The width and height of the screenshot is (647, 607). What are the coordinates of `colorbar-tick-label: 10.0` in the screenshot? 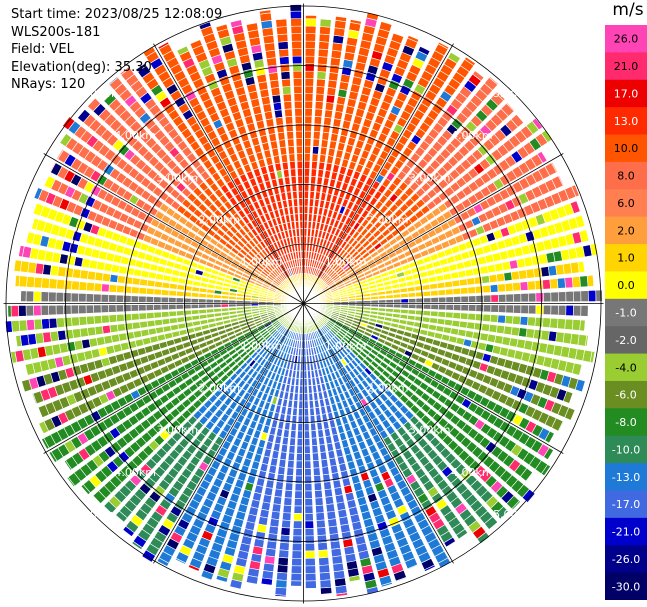 It's located at (626, 148).